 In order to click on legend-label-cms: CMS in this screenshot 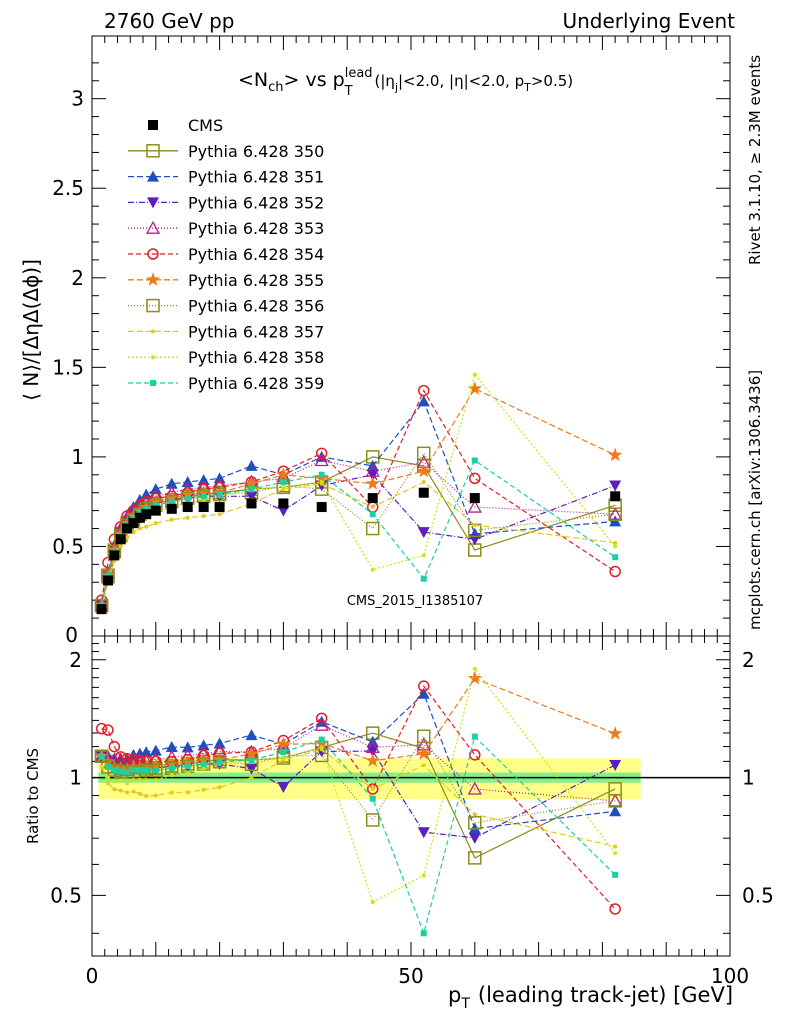, I will do `click(205, 125)`.